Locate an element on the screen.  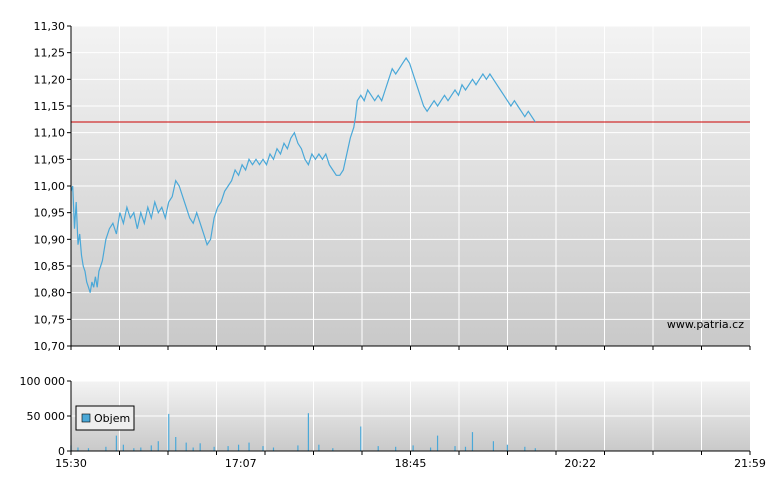
price-y-tick-label: 10,80 is located at coordinates (50, 293).